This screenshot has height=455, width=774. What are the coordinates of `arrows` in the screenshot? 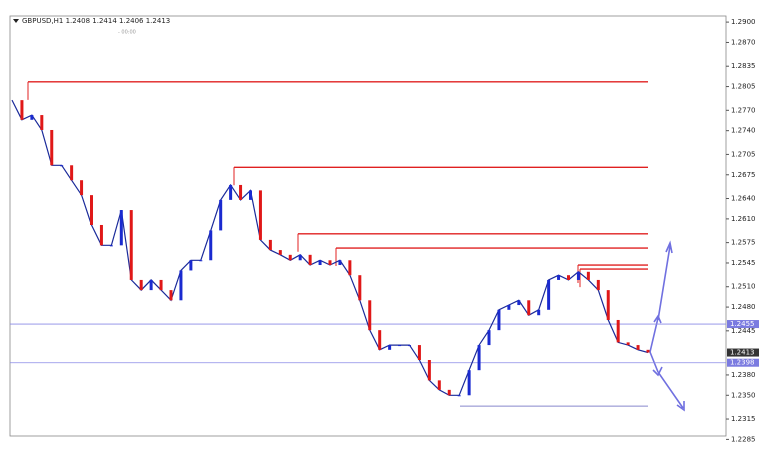 It's located at (667, 326).